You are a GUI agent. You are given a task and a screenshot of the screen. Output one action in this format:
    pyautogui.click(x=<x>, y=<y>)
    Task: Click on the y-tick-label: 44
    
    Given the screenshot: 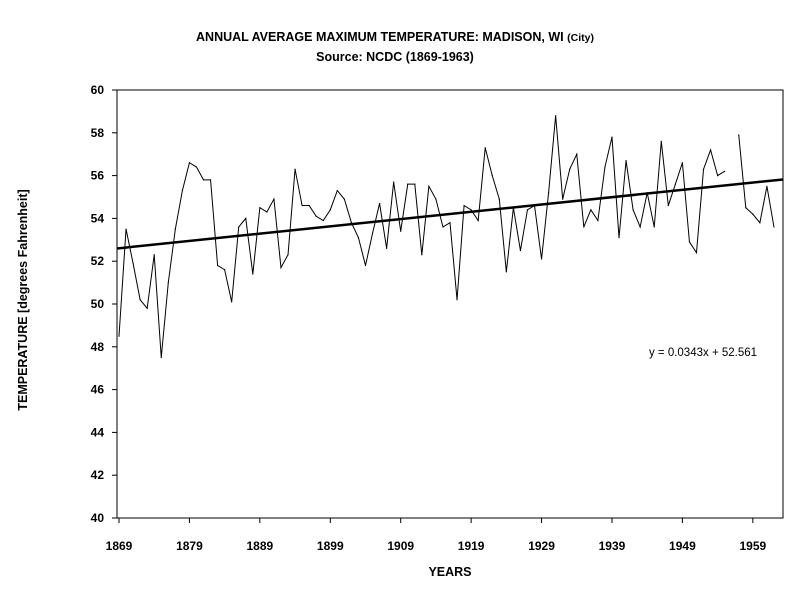 What is the action you would take?
    pyautogui.click(x=98, y=432)
    